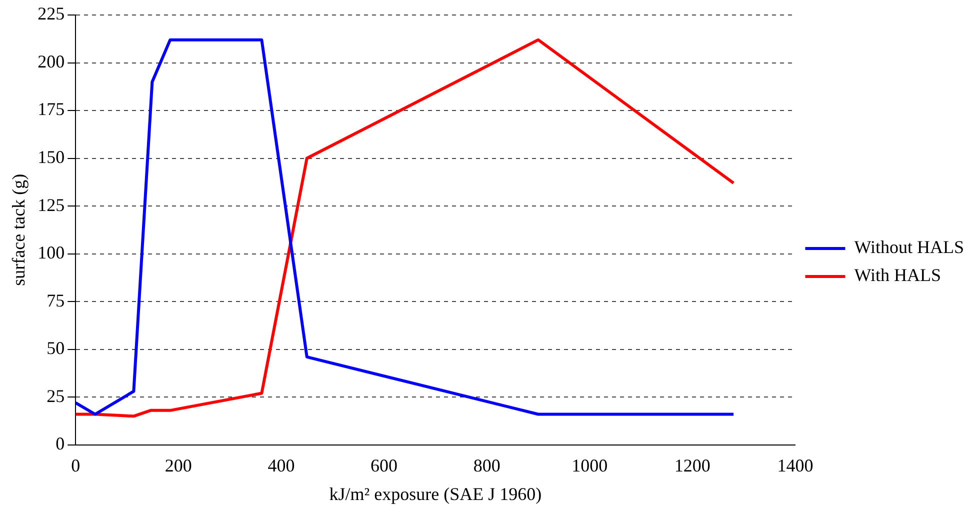  What do you see at coordinates (51, 157) in the screenshot?
I see `y-tick-label: 150` at bounding box center [51, 157].